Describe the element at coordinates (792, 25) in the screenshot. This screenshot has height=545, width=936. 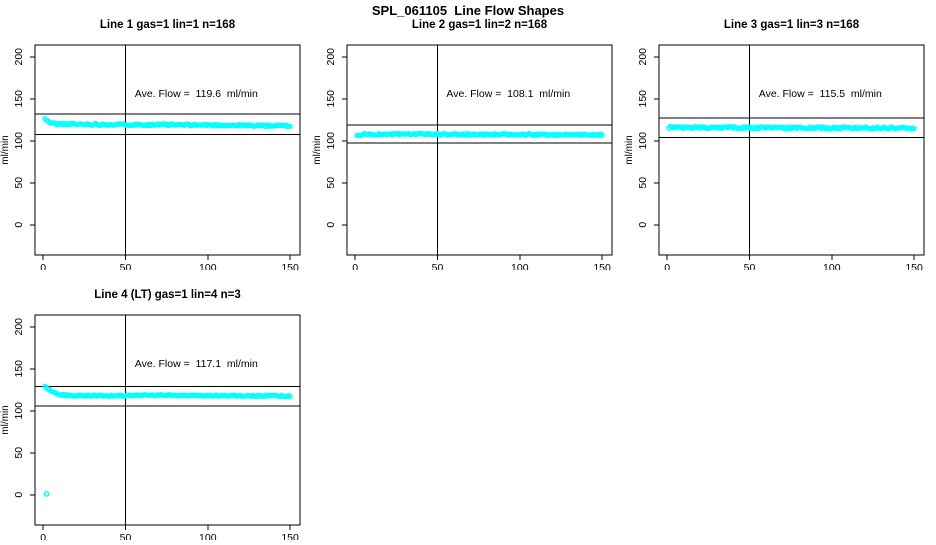
I see `subplot-title: Line 3 gas=1 lin=3 n=168` at that location.